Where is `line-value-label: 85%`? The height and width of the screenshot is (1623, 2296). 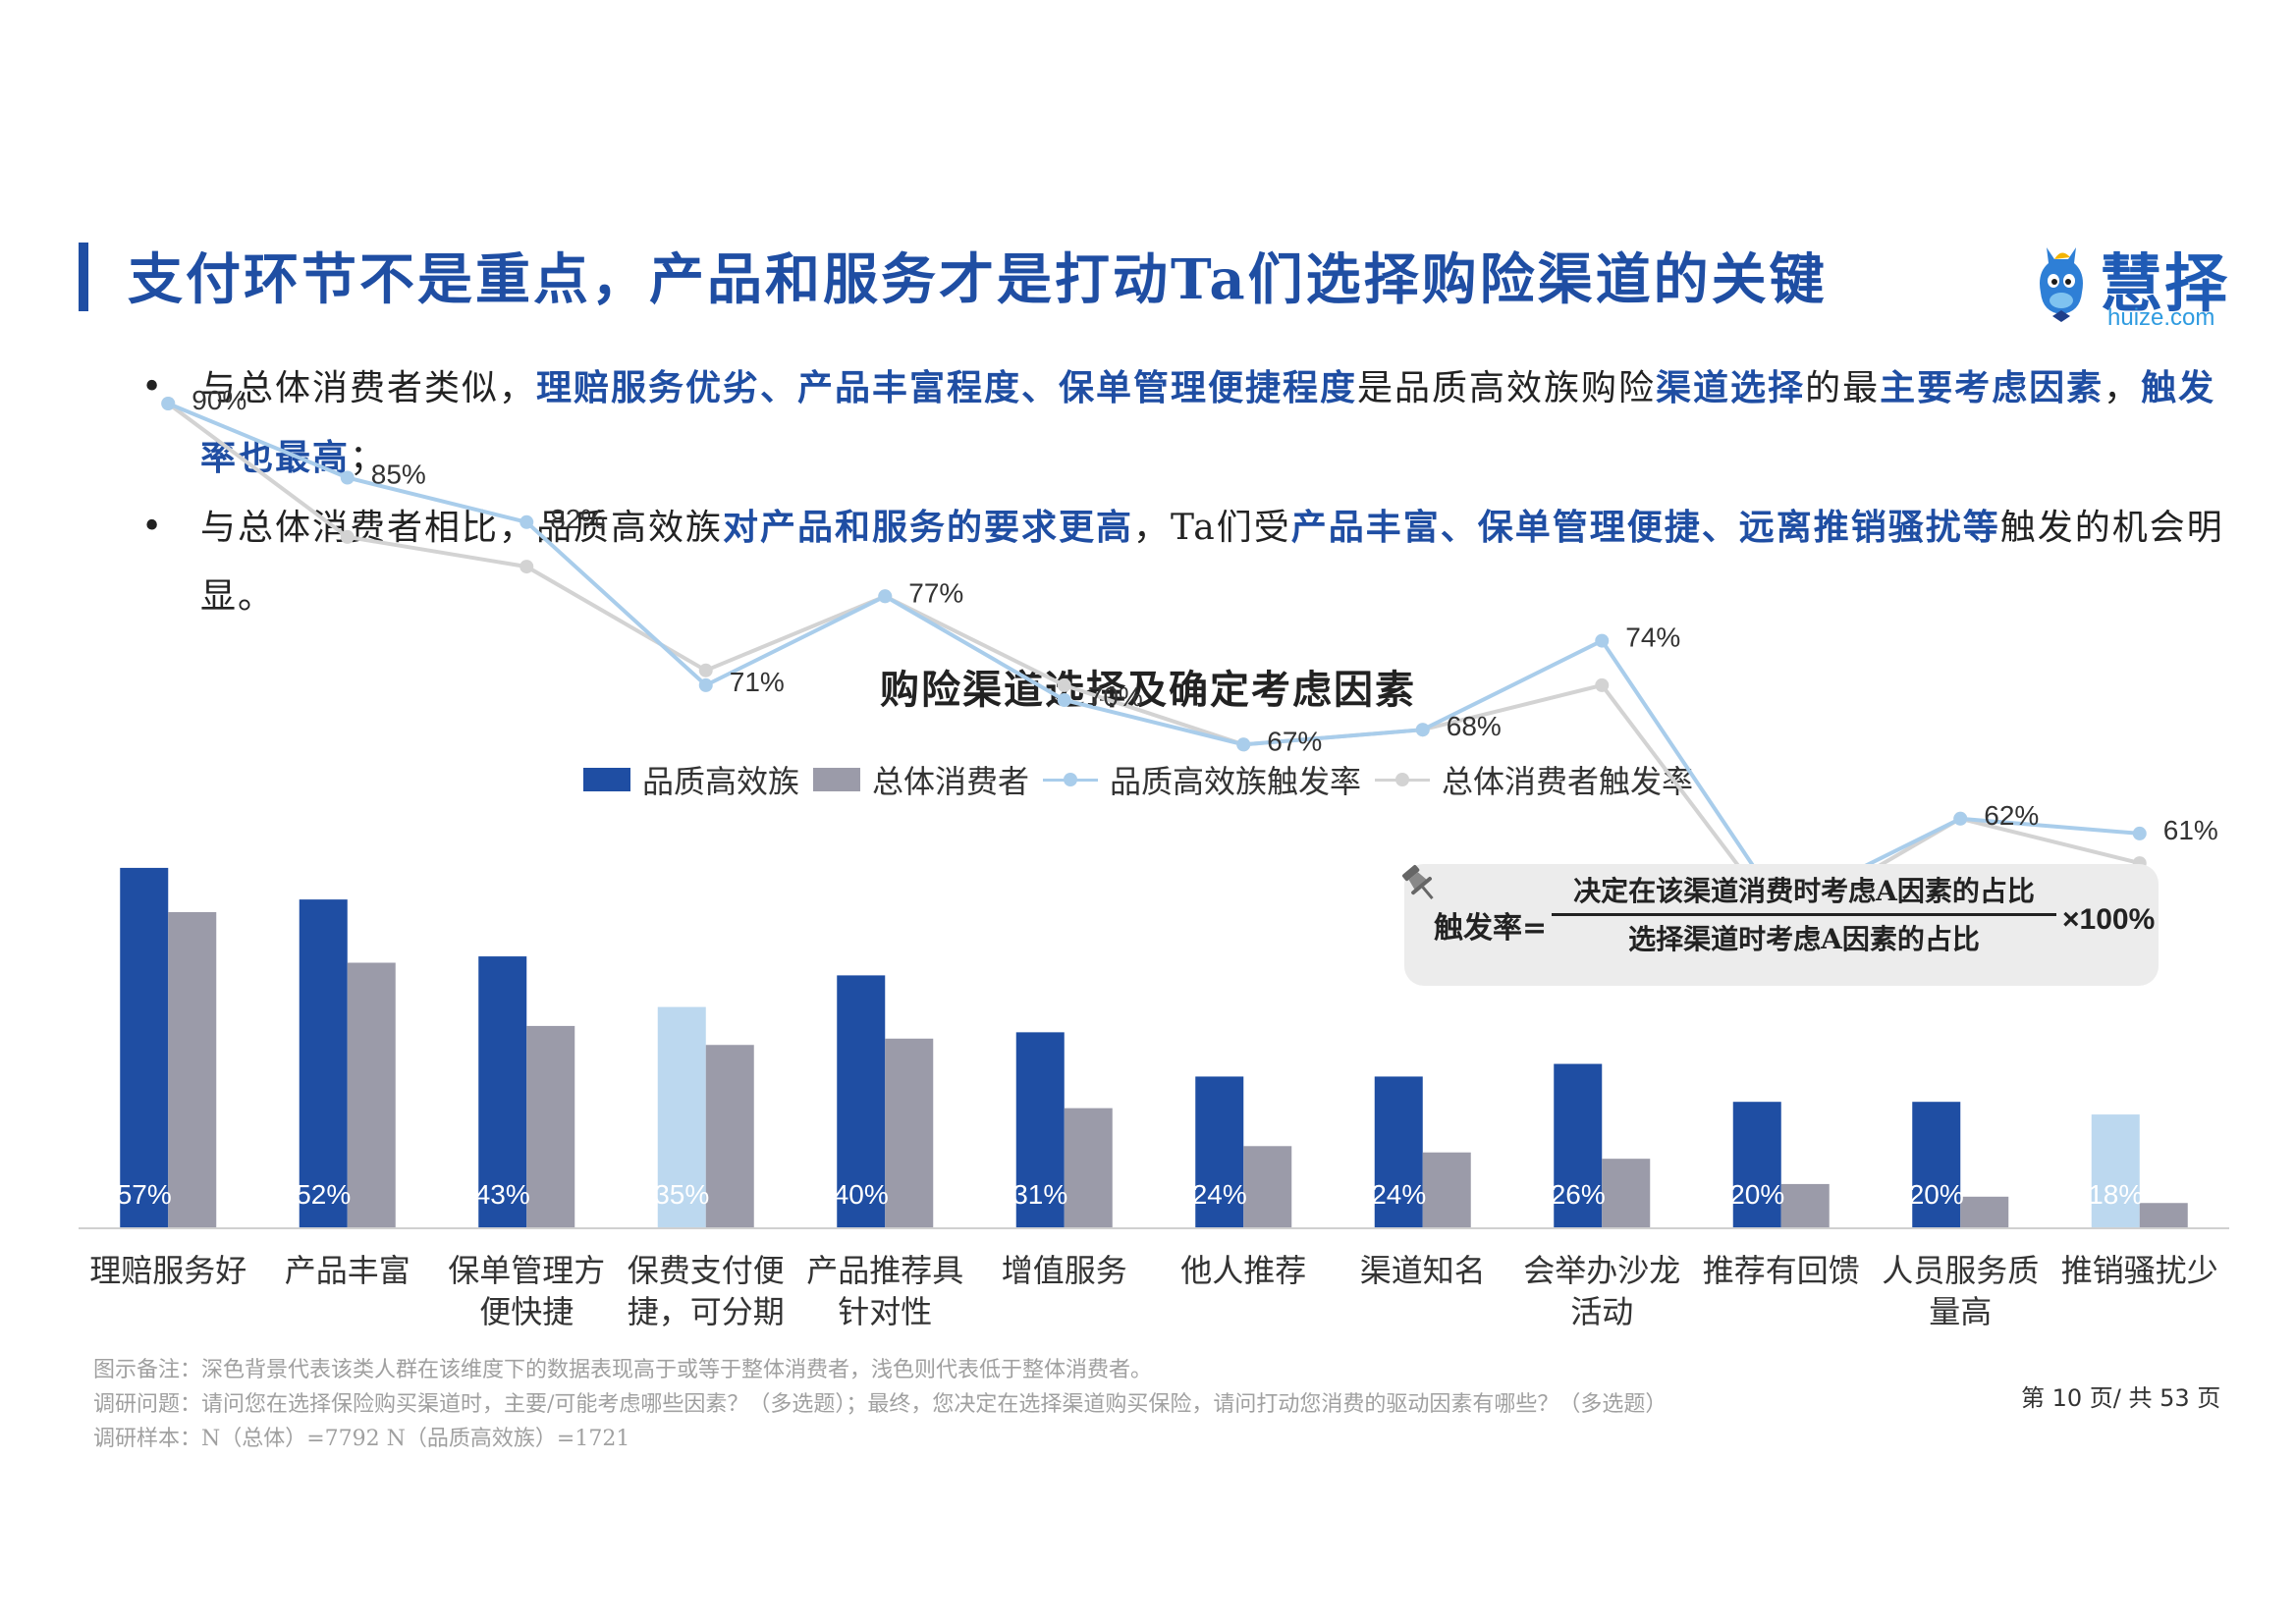
line-value-label: 85% is located at coordinates (398, 475).